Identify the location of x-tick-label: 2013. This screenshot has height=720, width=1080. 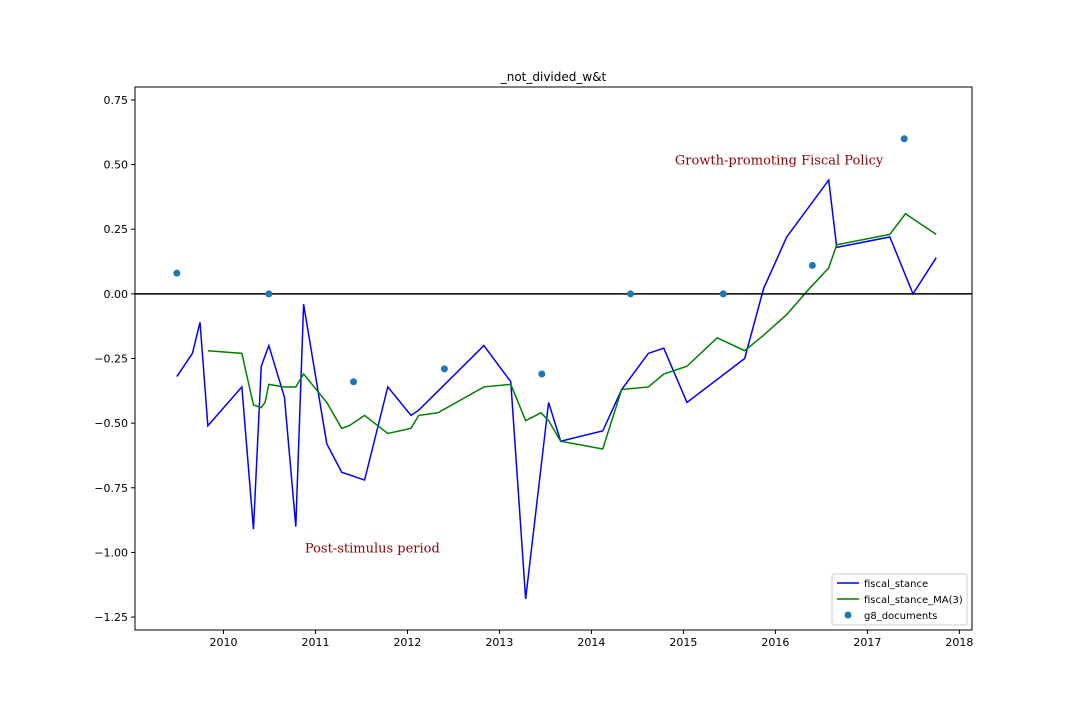
(499, 642).